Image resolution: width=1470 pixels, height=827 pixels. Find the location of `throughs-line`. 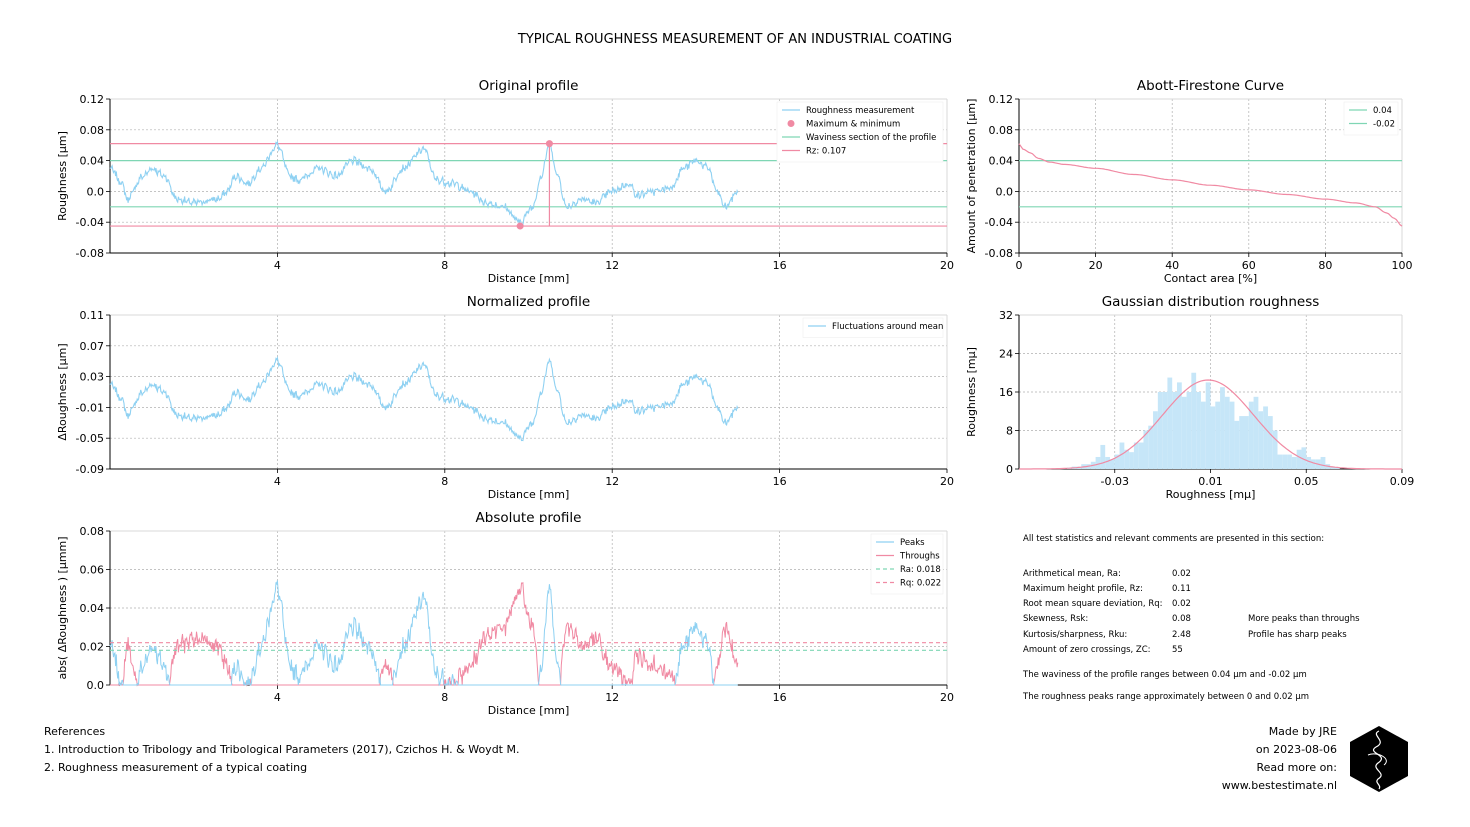

throughs-line is located at coordinates (424, 634).